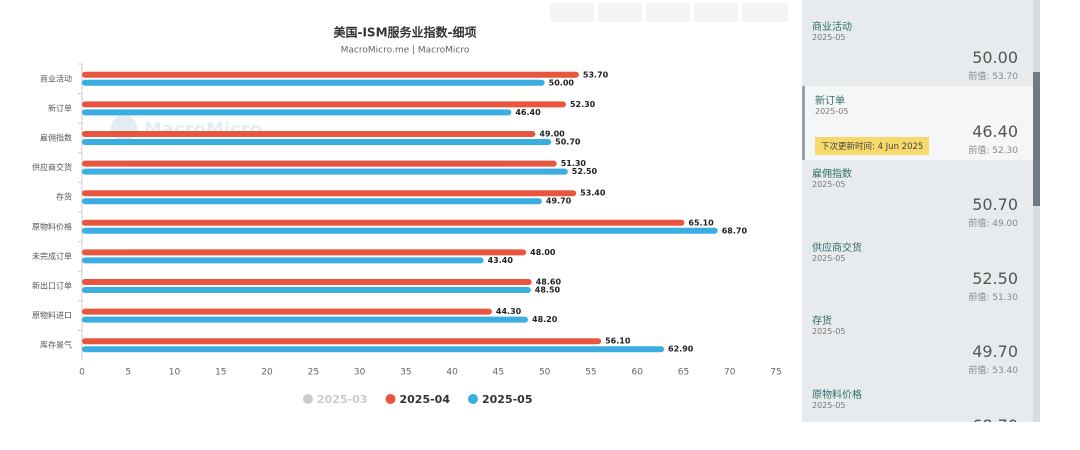 The height and width of the screenshot is (450, 1080). What do you see at coordinates (993, 150) in the screenshot?
I see `item-previous: 前值: 52.30` at bounding box center [993, 150].